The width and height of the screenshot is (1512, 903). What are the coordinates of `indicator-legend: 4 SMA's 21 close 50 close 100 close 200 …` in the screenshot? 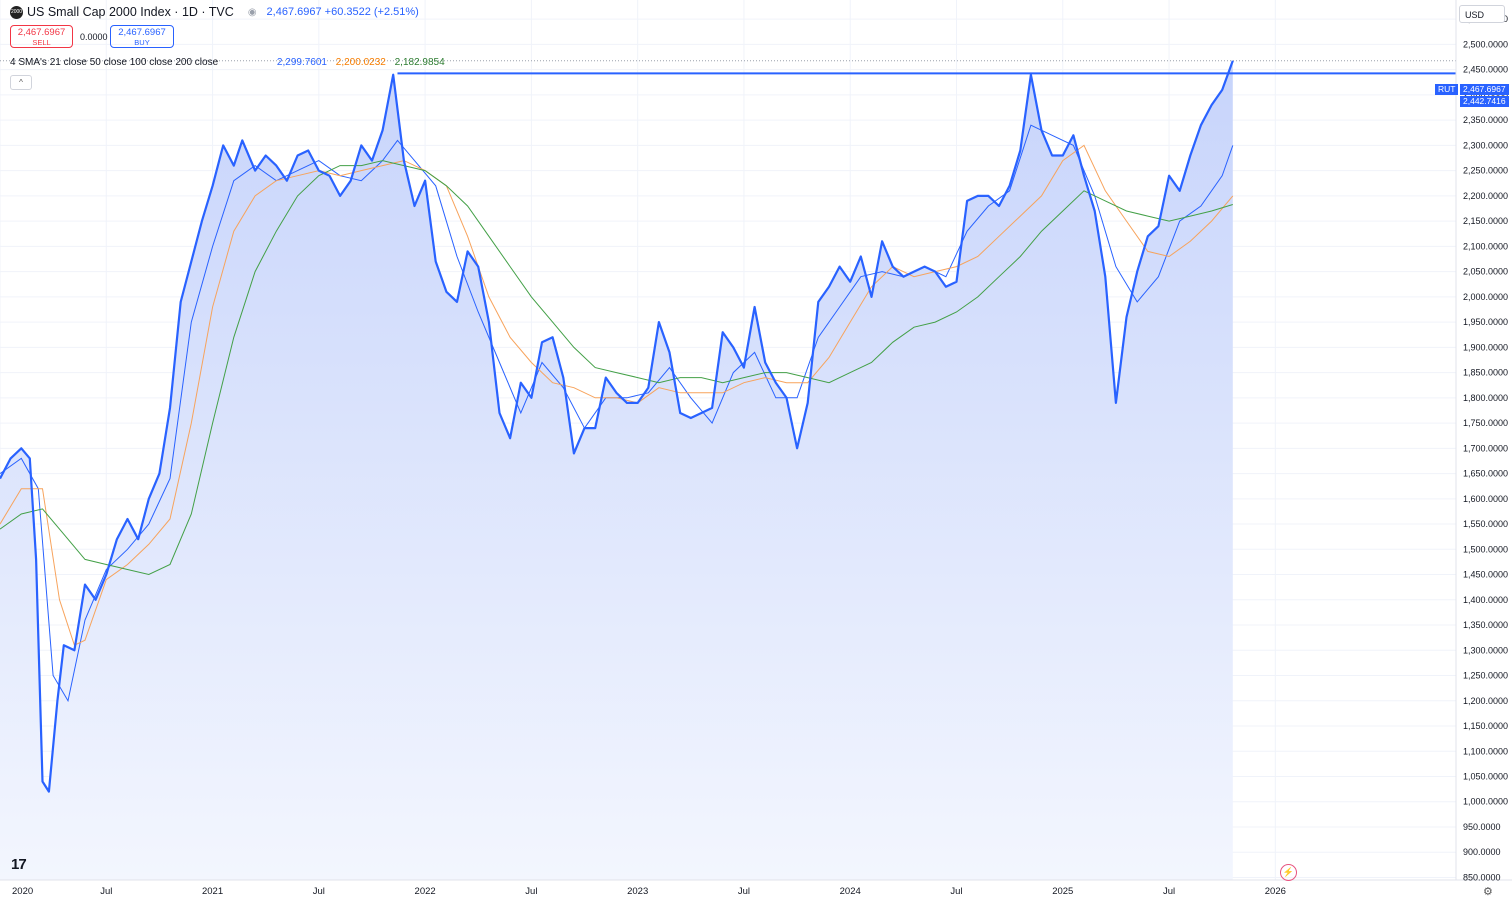 It's located at (227, 62).